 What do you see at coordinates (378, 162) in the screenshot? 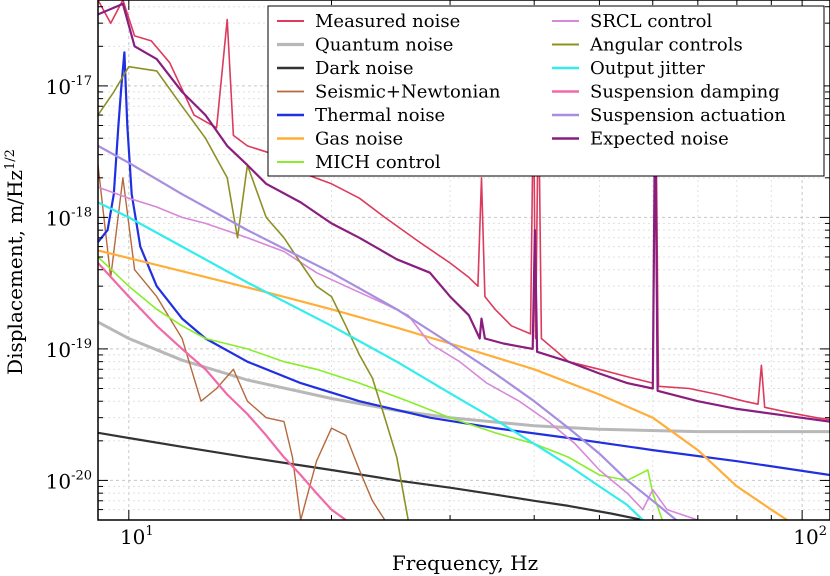
I see `legend-label-mich-control: MICH control` at bounding box center [378, 162].